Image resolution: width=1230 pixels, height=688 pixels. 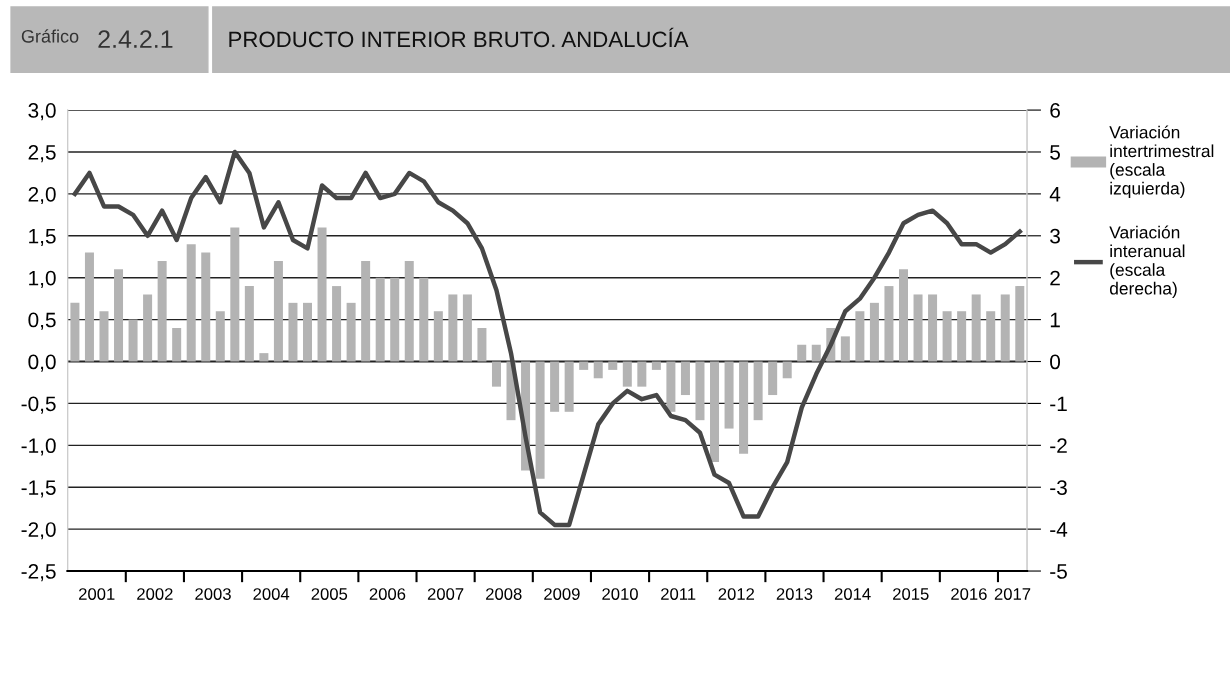 I want to click on text: Gráfico, so click(x=50, y=36).